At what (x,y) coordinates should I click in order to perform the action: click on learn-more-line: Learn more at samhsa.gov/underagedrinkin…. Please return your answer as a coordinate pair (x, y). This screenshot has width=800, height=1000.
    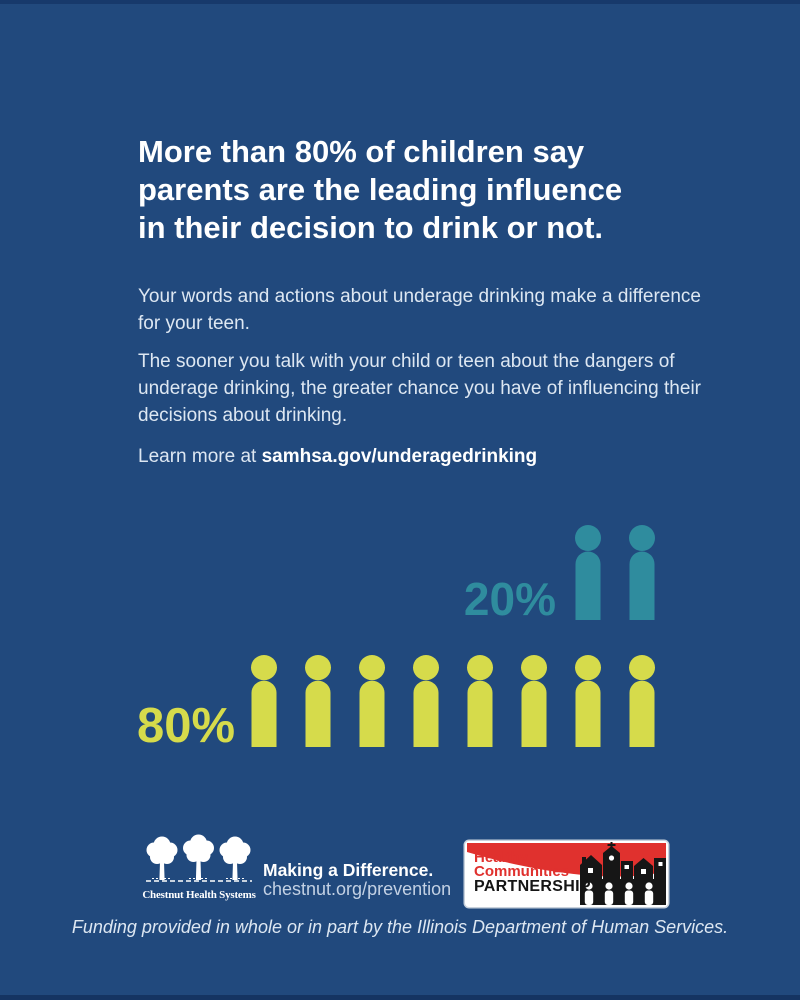
    Looking at the image, I should click on (337, 456).